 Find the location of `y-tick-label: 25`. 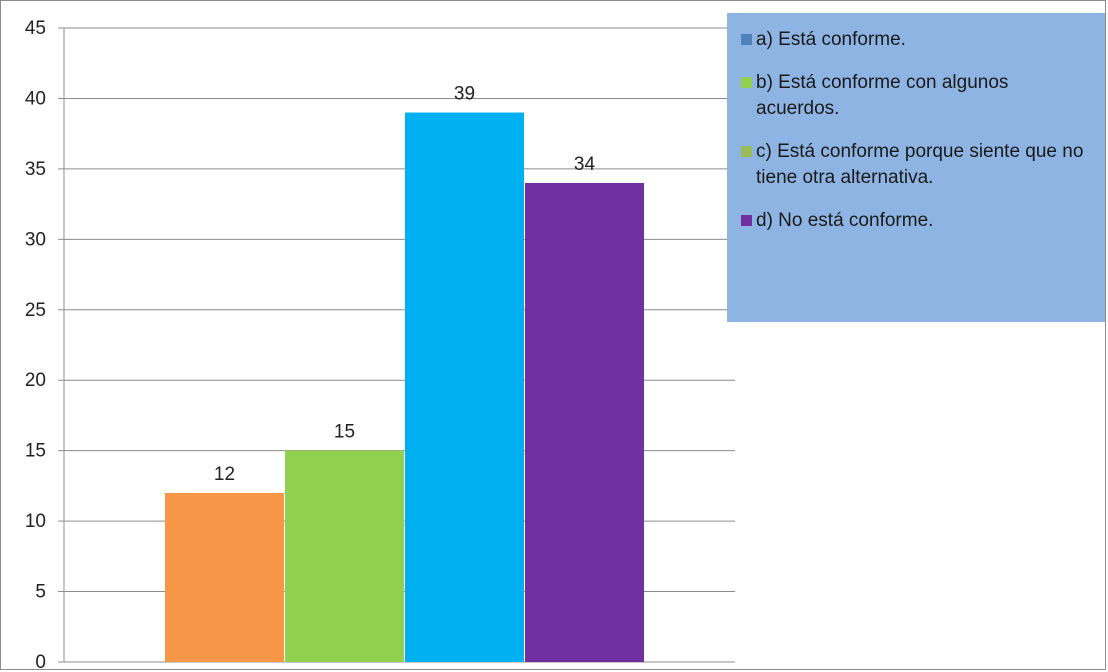

y-tick-label: 25 is located at coordinates (35, 310).